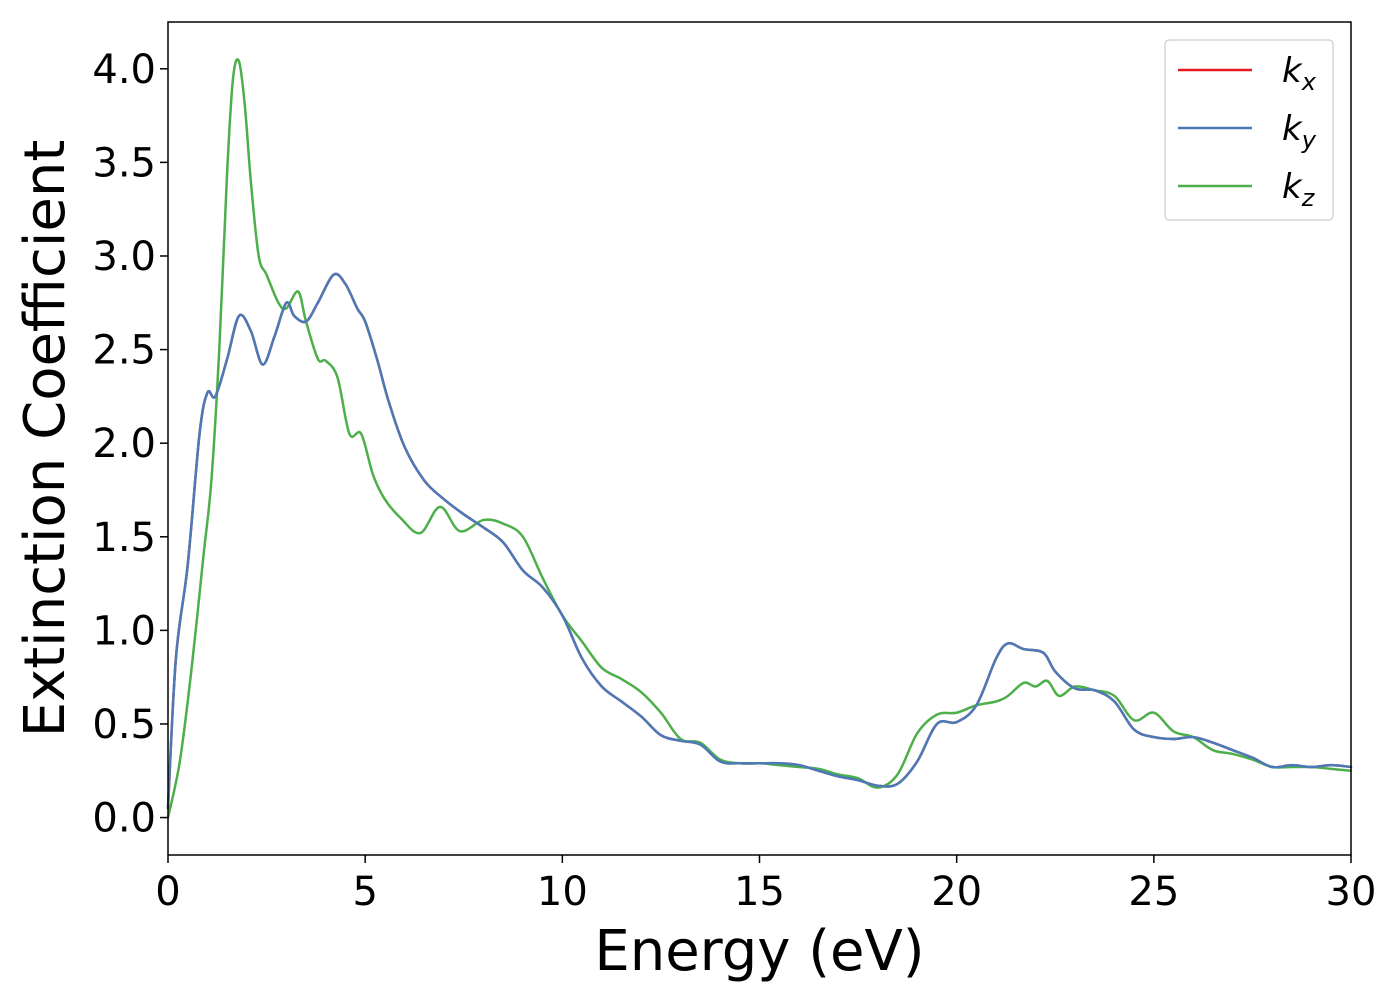  I want to click on x-tick-label: 5, so click(364, 892).